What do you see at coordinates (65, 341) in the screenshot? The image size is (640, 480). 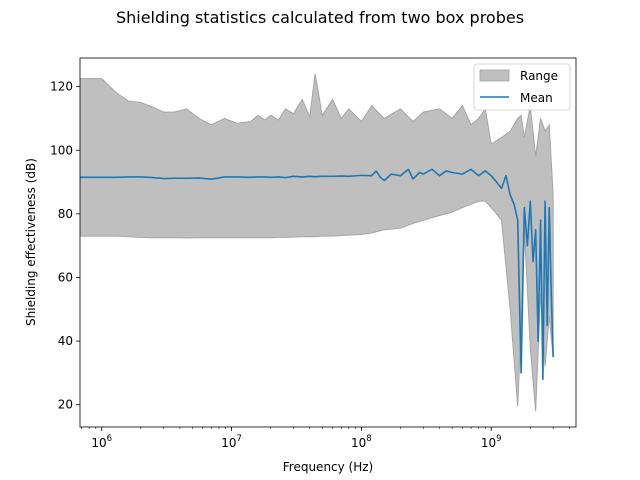 I see `y-tick-label: 40` at bounding box center [65, 341].